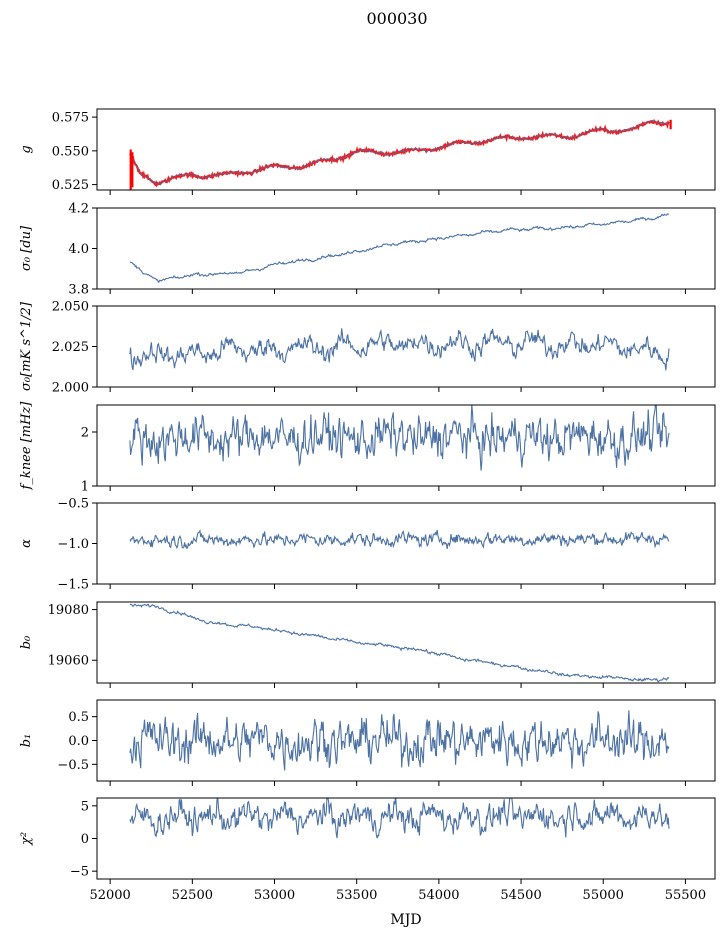  I want to click on panel-b0: 19060 19080 b₀, so click(367, 644).